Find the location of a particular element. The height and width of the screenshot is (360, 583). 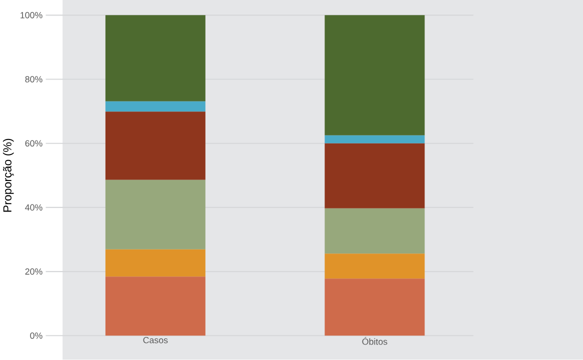

y-axis-title: Proporção (%) is located at coordinates (8, 175).